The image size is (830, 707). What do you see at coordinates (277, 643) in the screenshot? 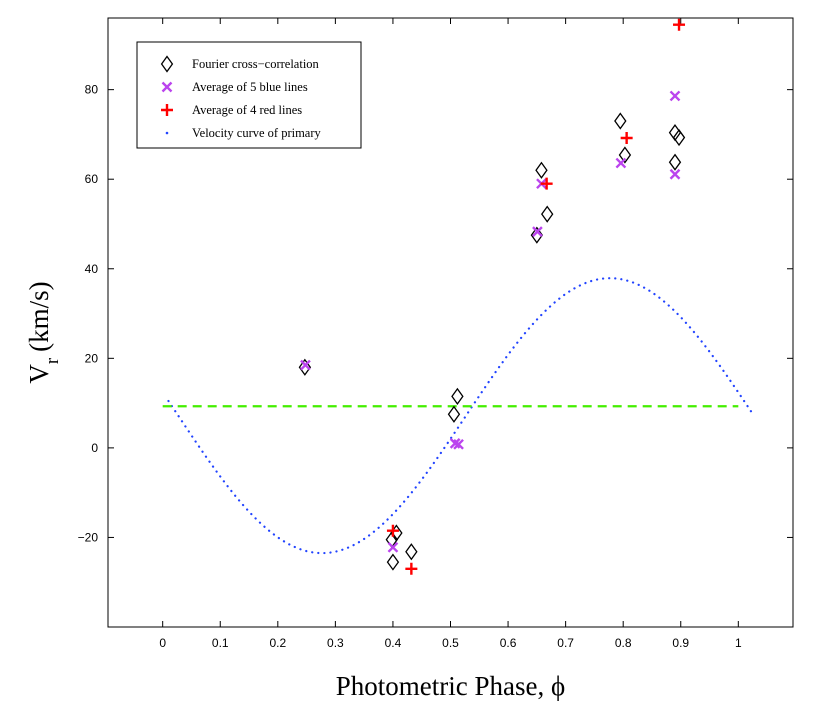
I see `x-tick-label-2: 0.2` at bounding box center [277, 643].